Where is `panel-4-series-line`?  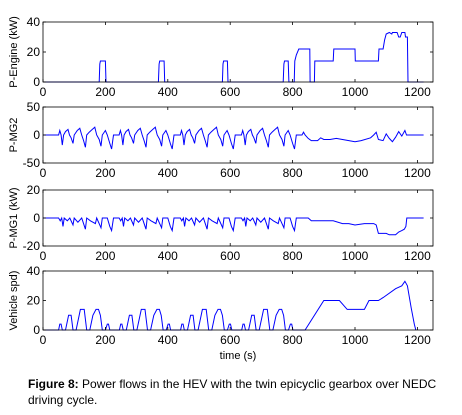
panel-4-series-line is located at coordinates (230, 305).